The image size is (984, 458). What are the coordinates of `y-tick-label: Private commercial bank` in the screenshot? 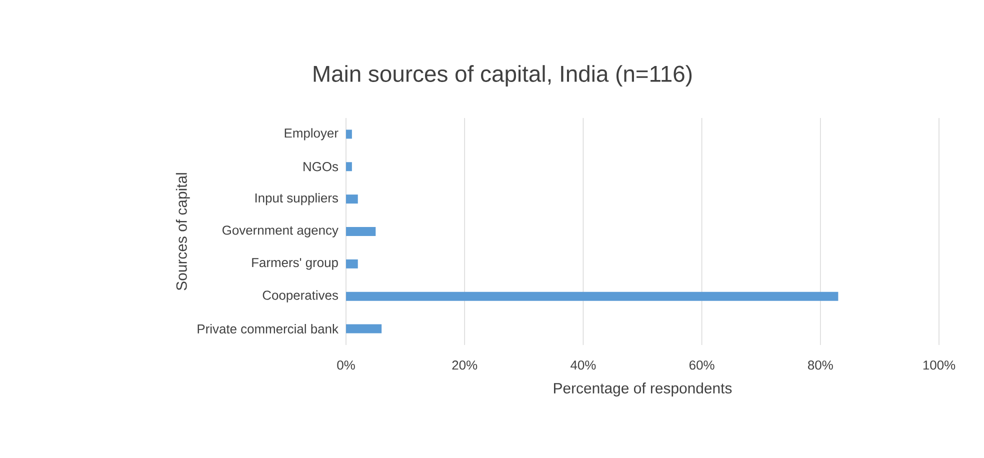 It's located at (268, 329).